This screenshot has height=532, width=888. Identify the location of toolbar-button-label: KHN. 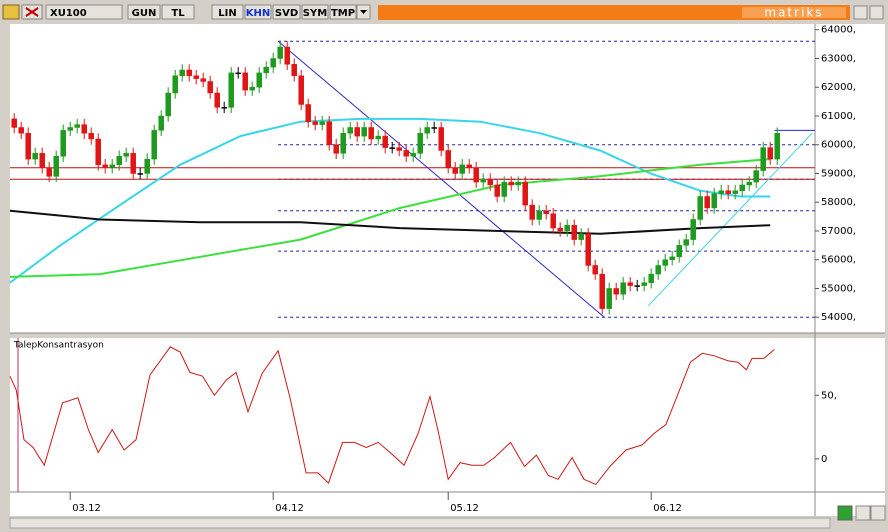
(258, 13).